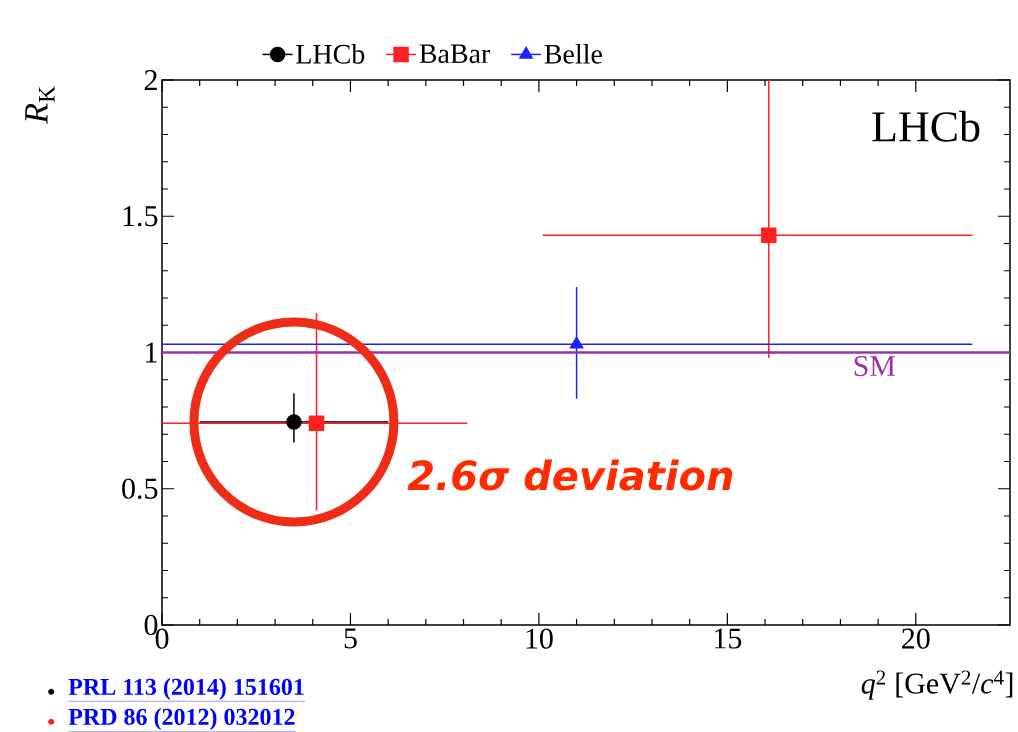  What do you see at coordinates (151, 352) in the screenshot?
I see `y-tick-label: 1` at bounding box center [151, 352].